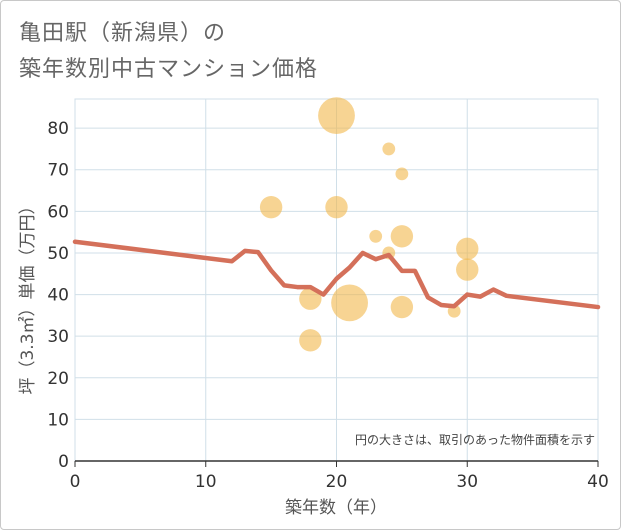 The width and height of the screenshot is (621, 530). Describe the element at coordinates (58, 212) in the screenshot. I see `y-tick-label-60: 60` at that location.